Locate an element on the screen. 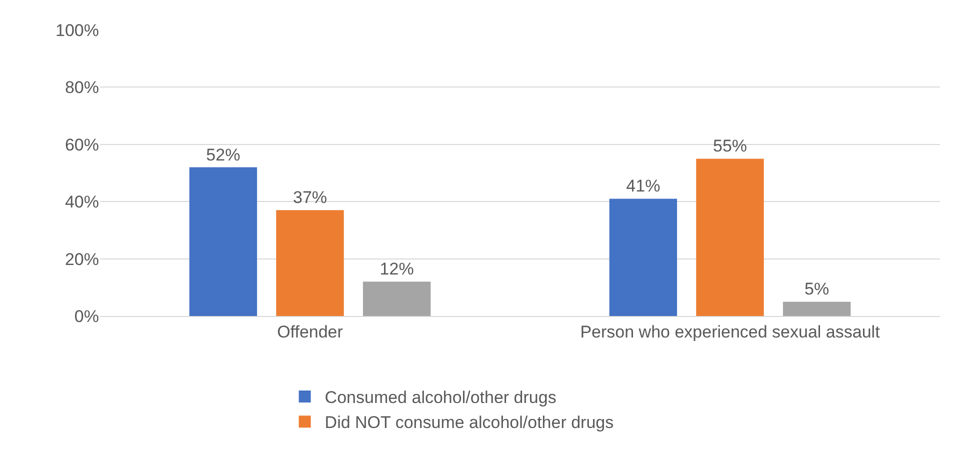  data-label: 12% is located at coordinates (397, 269).